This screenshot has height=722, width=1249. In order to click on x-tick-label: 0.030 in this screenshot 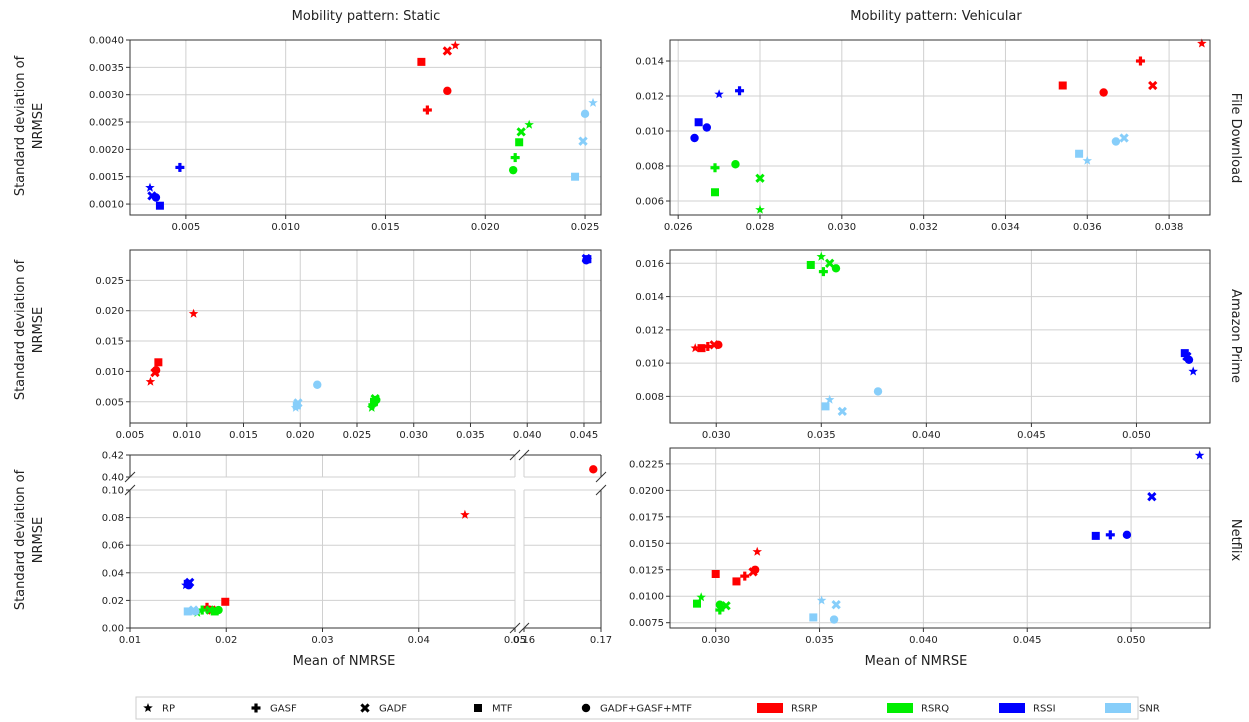, I will do `click(841, 227)`.